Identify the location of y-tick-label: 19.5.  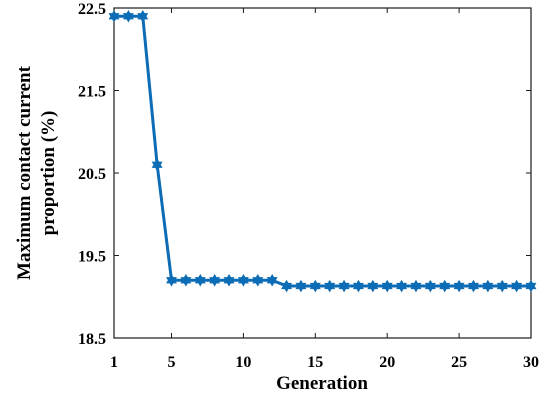
(92, 257).